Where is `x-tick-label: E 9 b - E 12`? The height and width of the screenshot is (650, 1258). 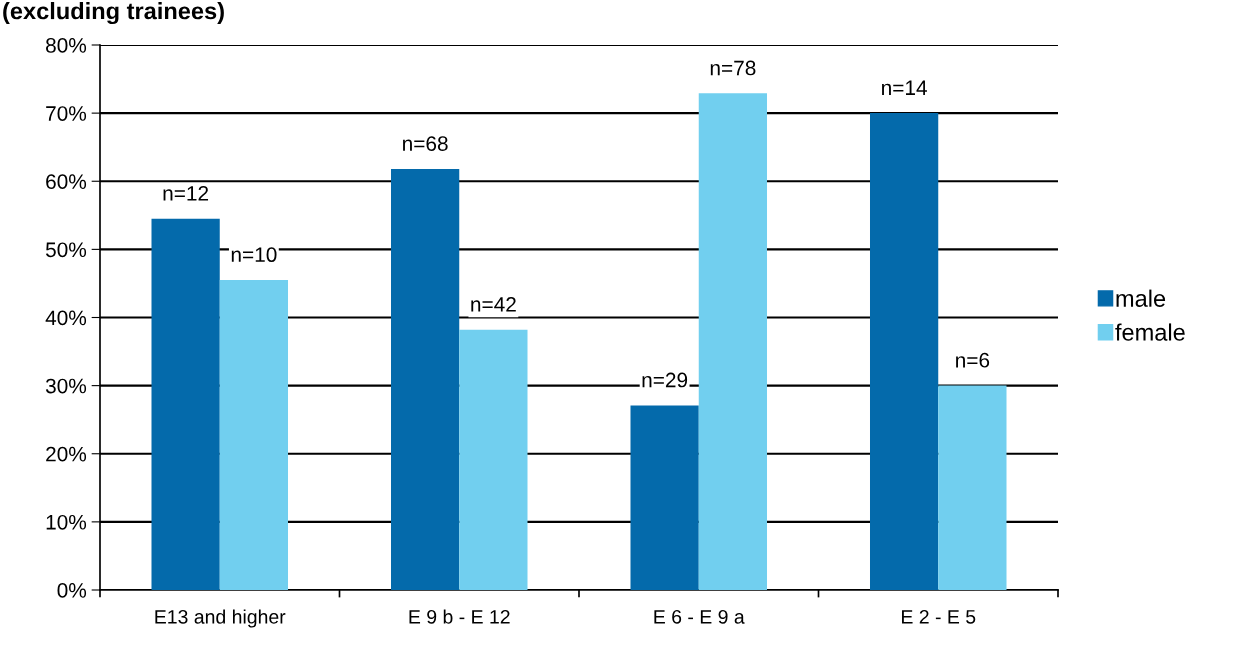 x-tick-label: E 9 b - E 12 is located at coordinates (459, 616).